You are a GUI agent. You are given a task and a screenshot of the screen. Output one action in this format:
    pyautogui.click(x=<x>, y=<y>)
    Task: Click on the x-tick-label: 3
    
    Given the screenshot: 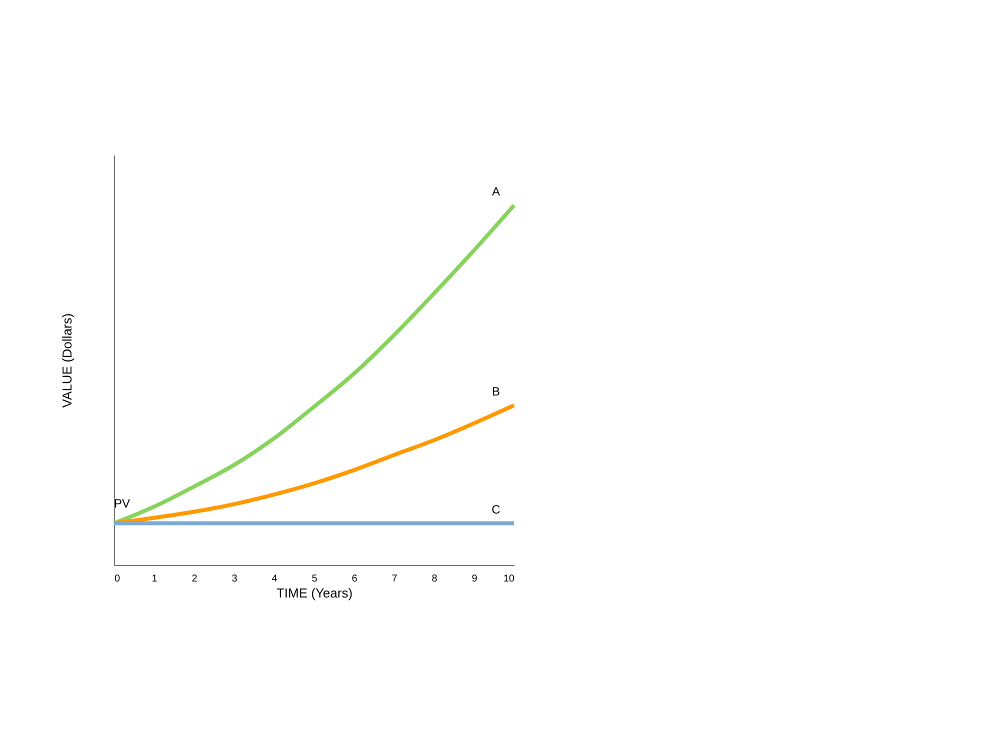 What is the action you would take?
    pyautogui.click(x=235, y=579)
    